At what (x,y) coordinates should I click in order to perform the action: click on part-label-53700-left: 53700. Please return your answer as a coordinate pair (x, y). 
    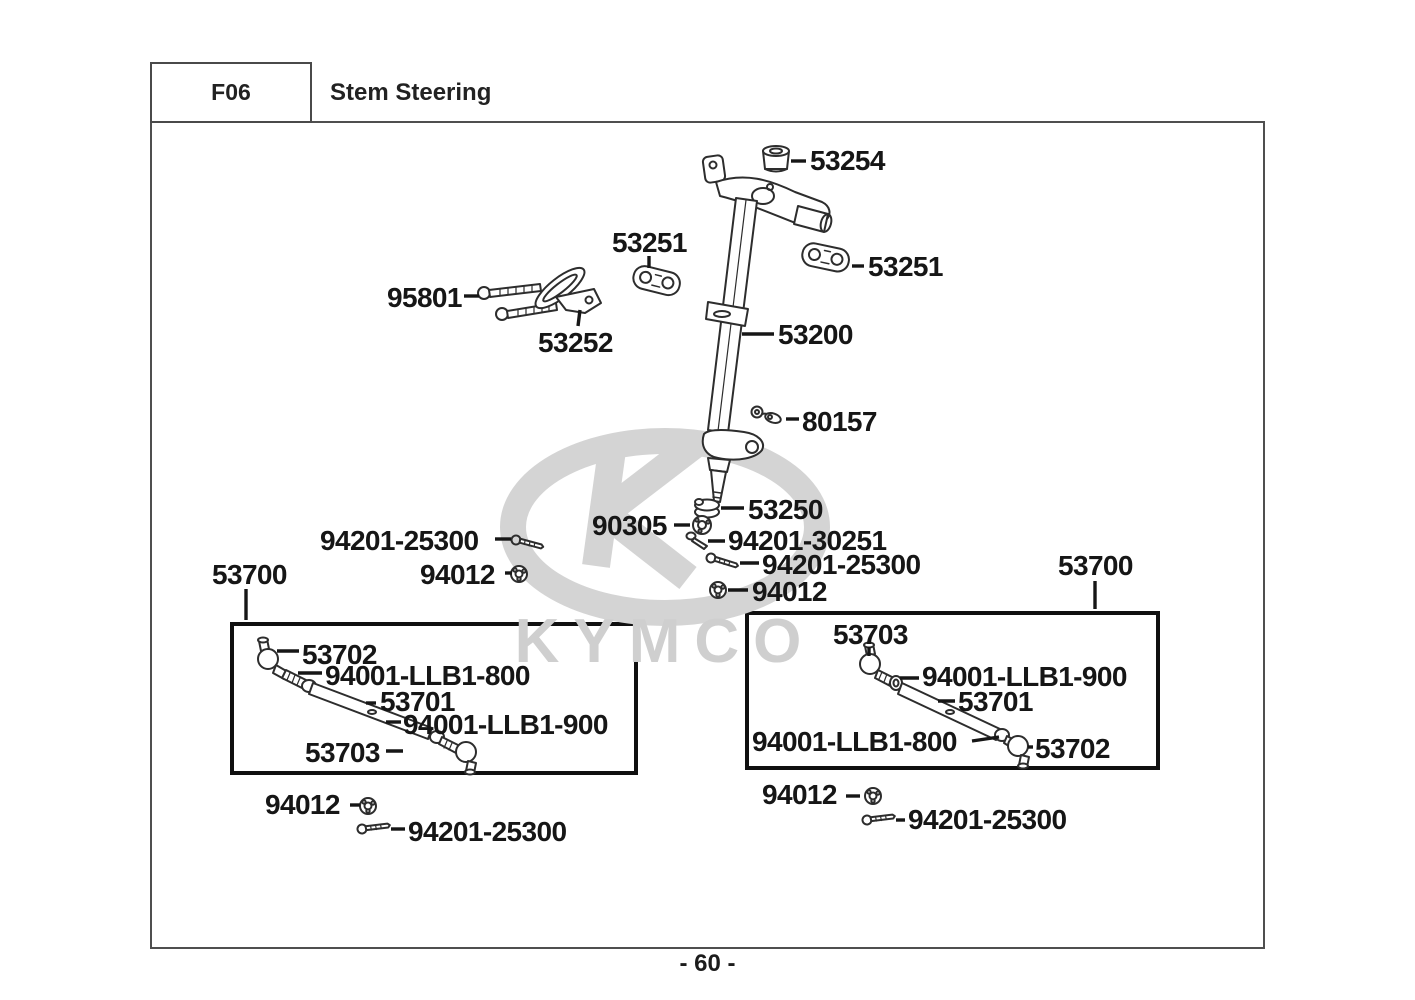
    Looking at the image, I should click on (249, 574).